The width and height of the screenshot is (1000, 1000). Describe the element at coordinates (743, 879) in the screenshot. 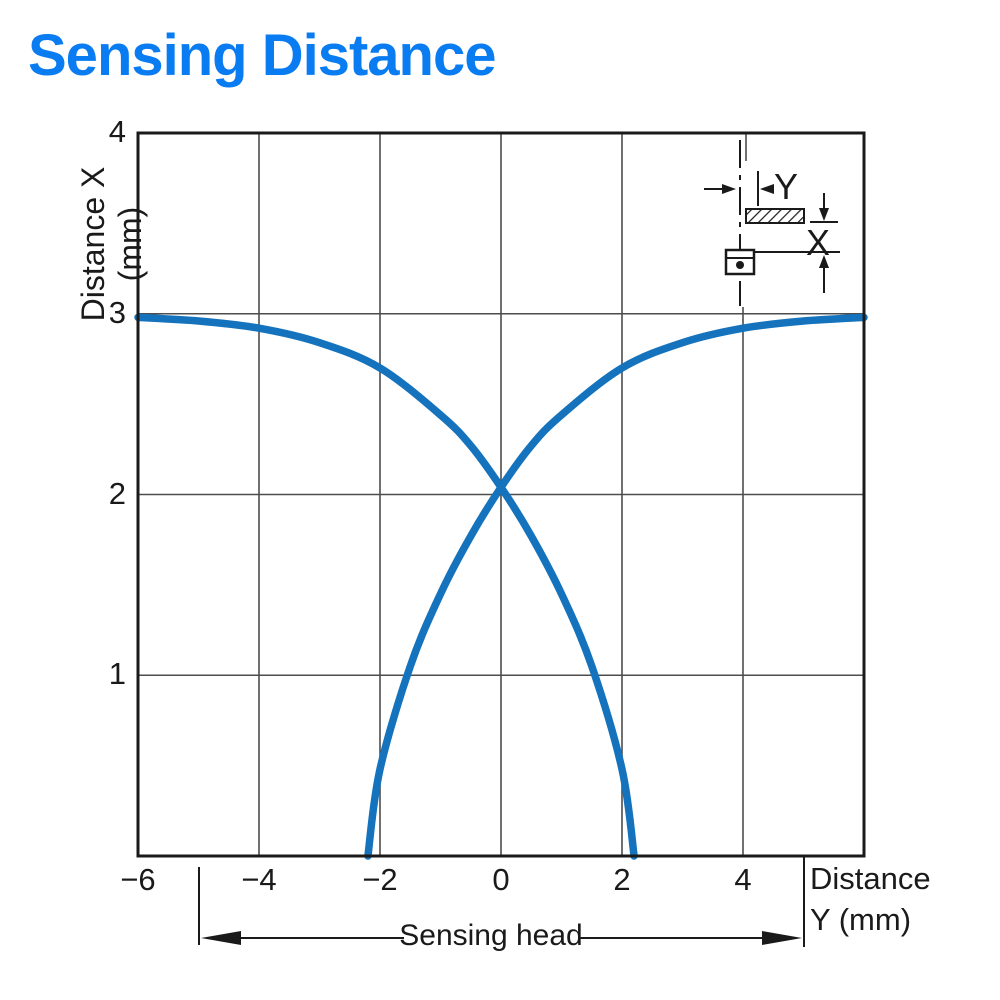

I see `x-tick-label: 4` at that location.